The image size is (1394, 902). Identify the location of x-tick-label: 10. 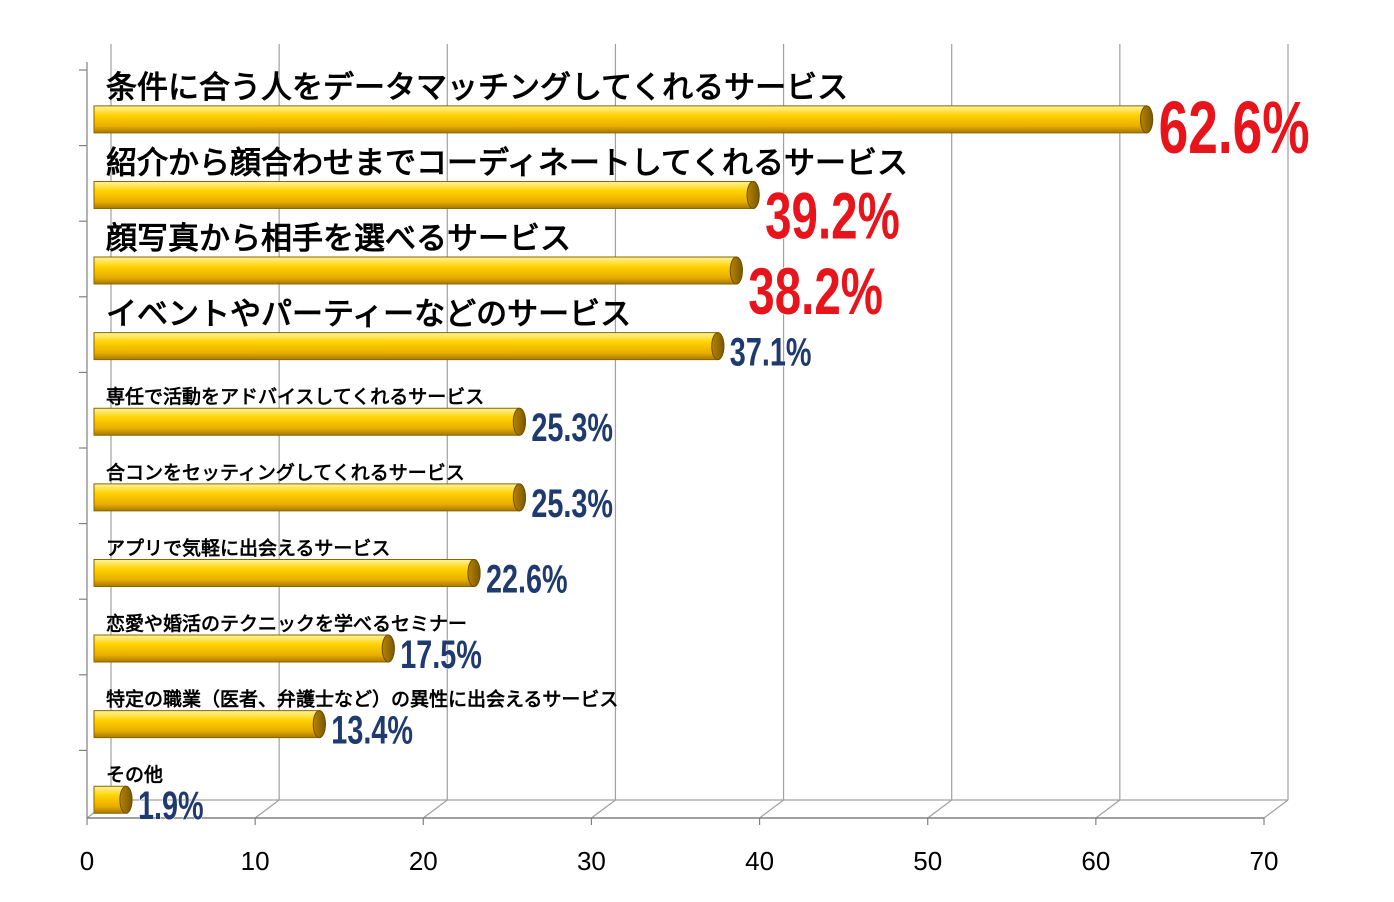
(255, 861).